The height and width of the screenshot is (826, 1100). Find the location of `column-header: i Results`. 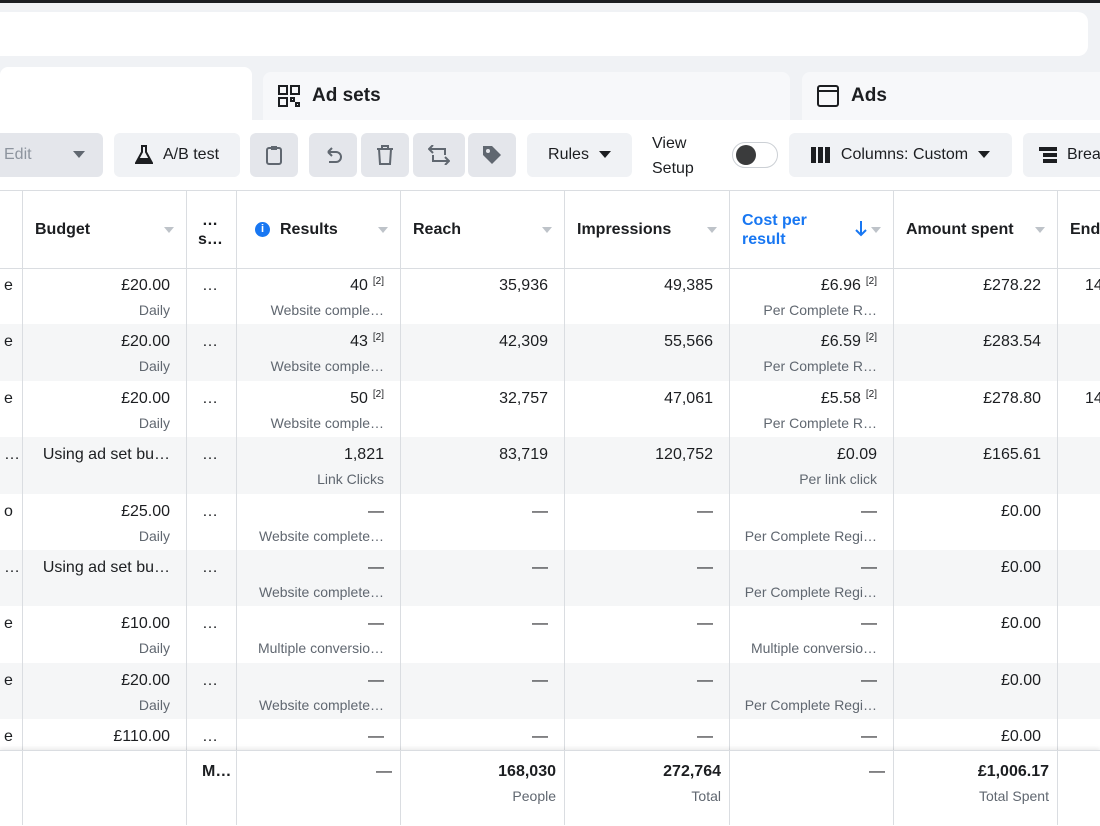

column-header: i Results is located at coordinates (318, 229).